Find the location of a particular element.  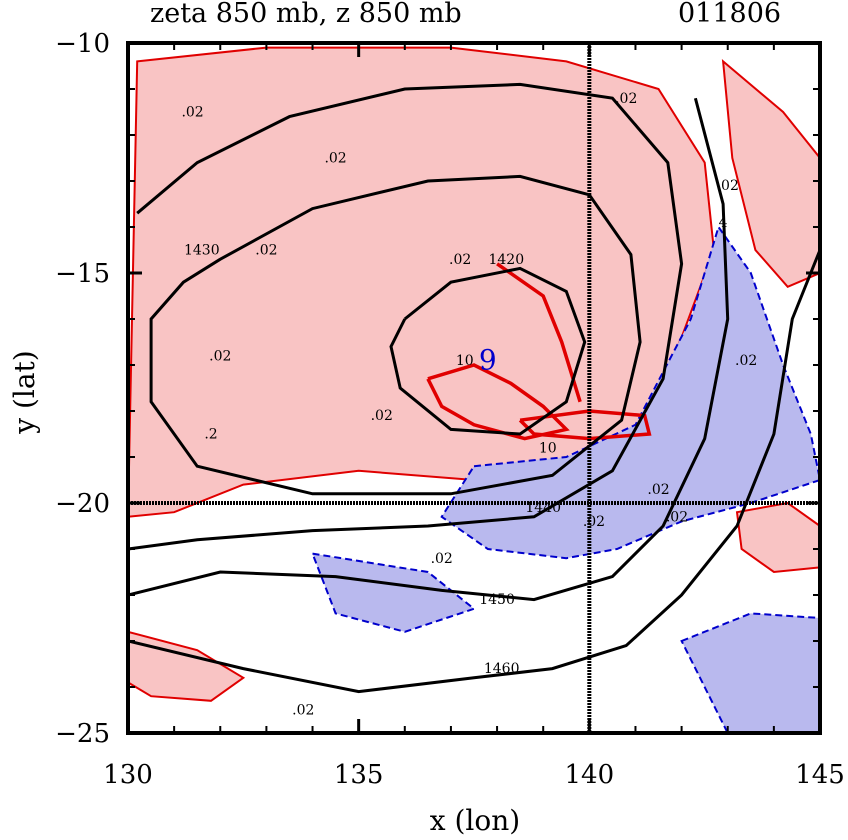

vorticity-contour-label-11: .02 is located at coordinates (728, 186).